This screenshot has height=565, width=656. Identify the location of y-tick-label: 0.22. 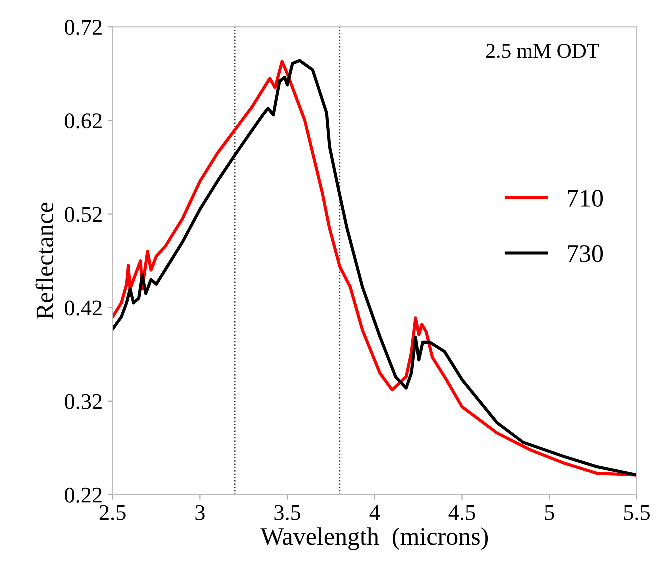
(83, 495).